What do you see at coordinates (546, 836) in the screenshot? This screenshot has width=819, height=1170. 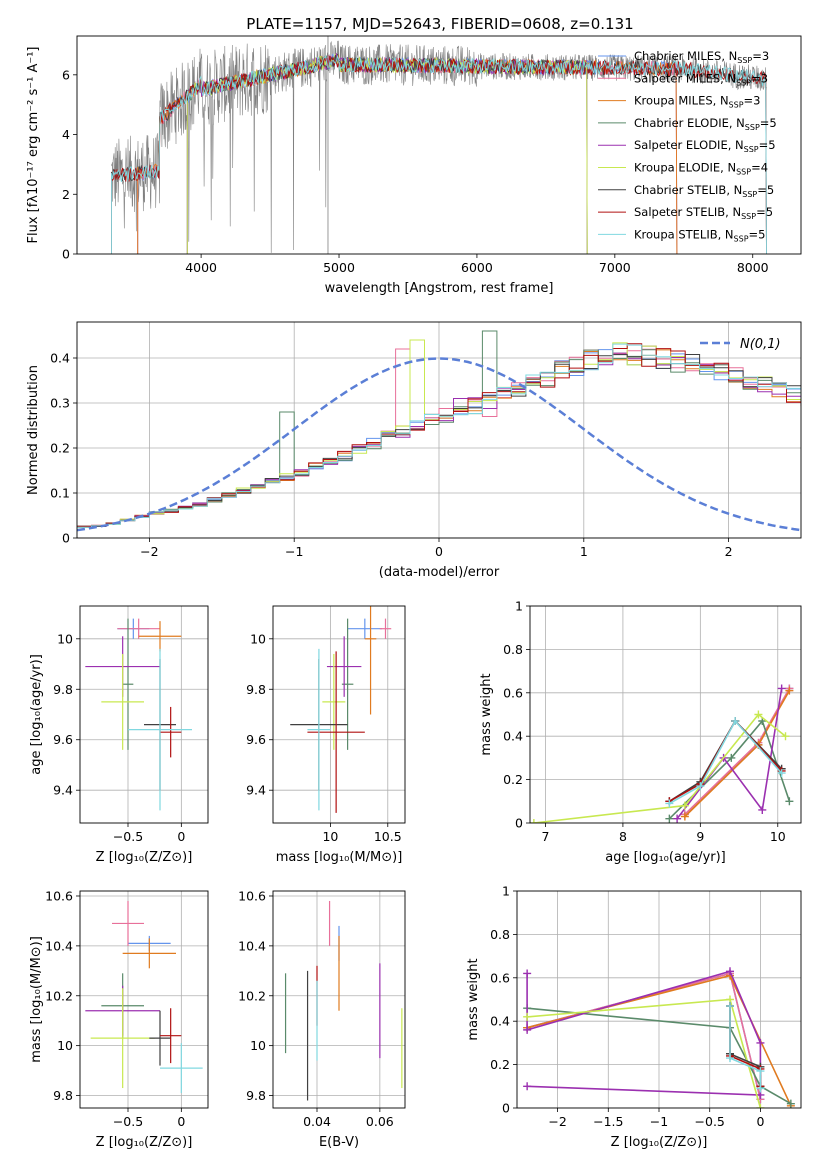 I see `x-tick-label: 7` at bounding box center [546, 836].